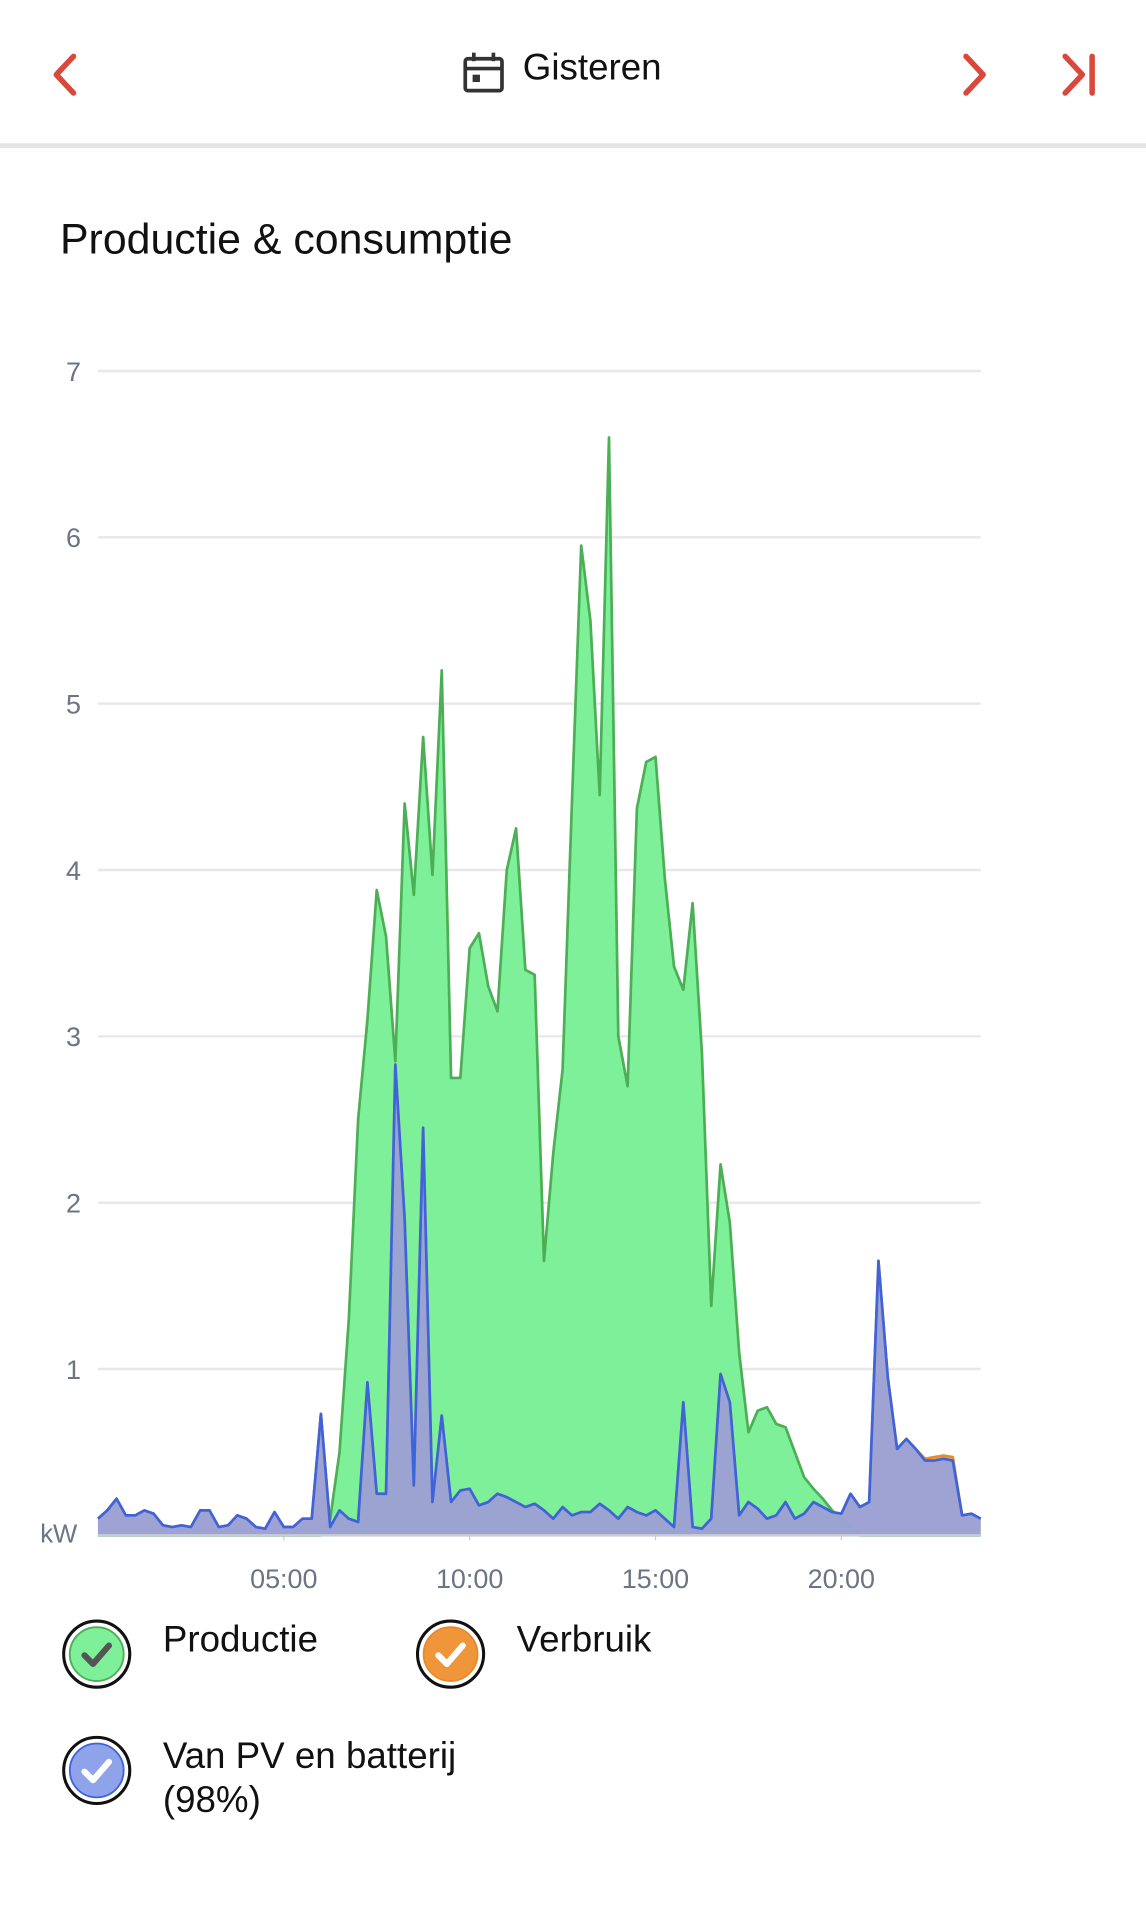  I want to click on y-tick-label: 7, so click(73, 372).